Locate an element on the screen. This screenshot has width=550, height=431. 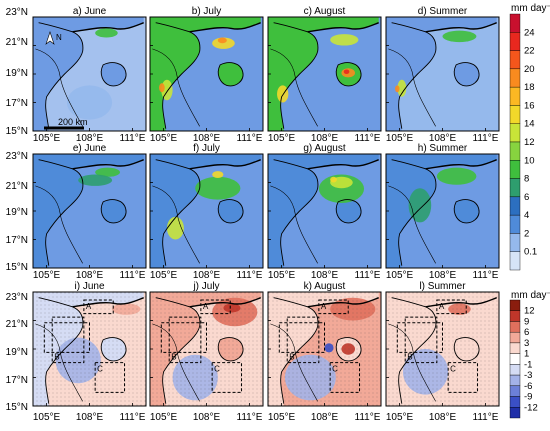
colorbar-tick: 14 is located at coordinates (529, 124).